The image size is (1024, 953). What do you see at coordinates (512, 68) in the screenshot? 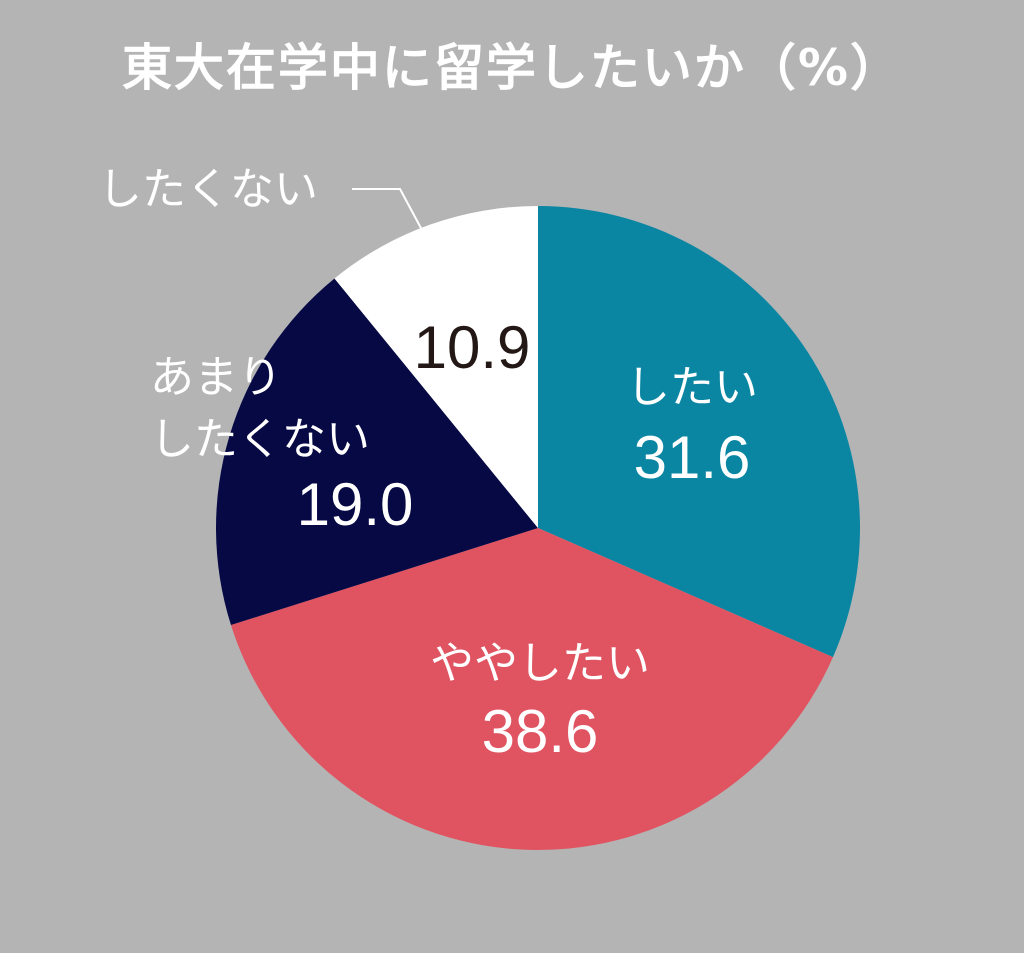
I see `chart-title: 東大在学中に留学したいか（%）` at bounding box center [512, 68].